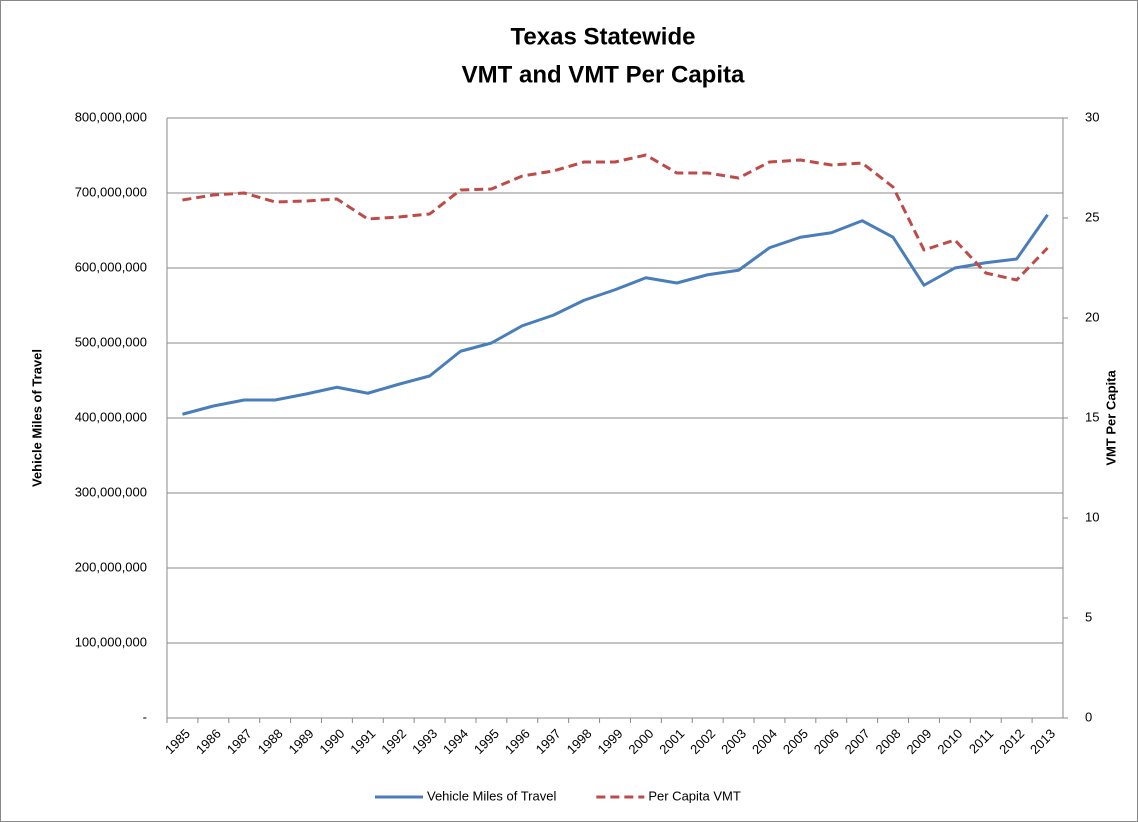 The height and width of the screenshot is (822, 1138). What do you see at coordinates (111, 266) in the screenshot?
I see `y-tick-label: 600,000,000` at bounding box center [111, 266].